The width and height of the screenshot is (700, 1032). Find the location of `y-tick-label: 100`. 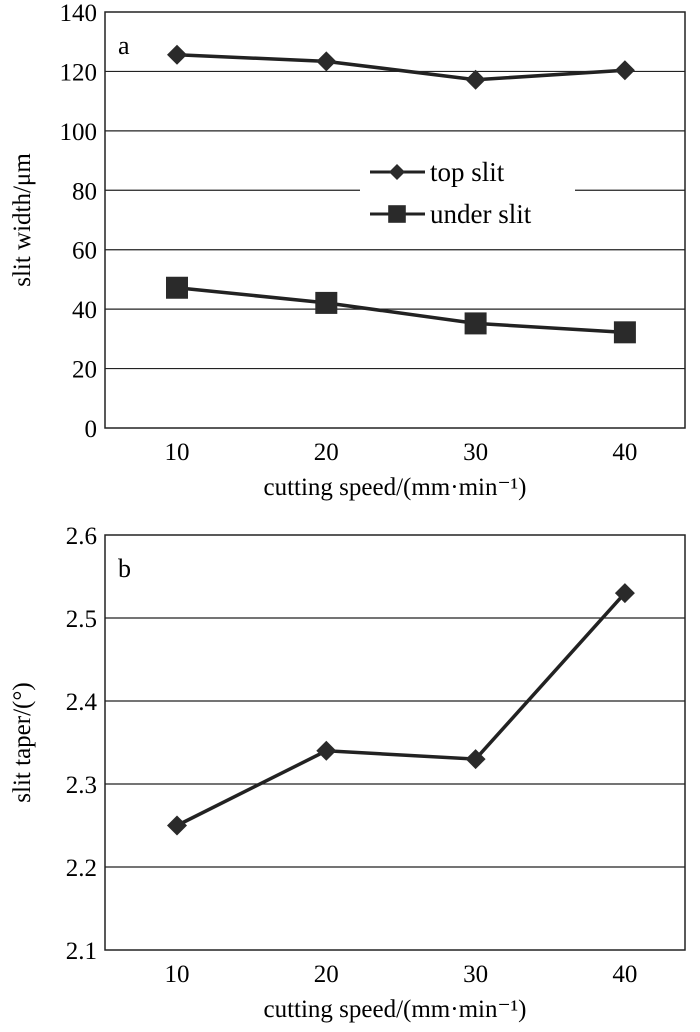

y-tick-label: 100 is located at coordinates (79, 132).